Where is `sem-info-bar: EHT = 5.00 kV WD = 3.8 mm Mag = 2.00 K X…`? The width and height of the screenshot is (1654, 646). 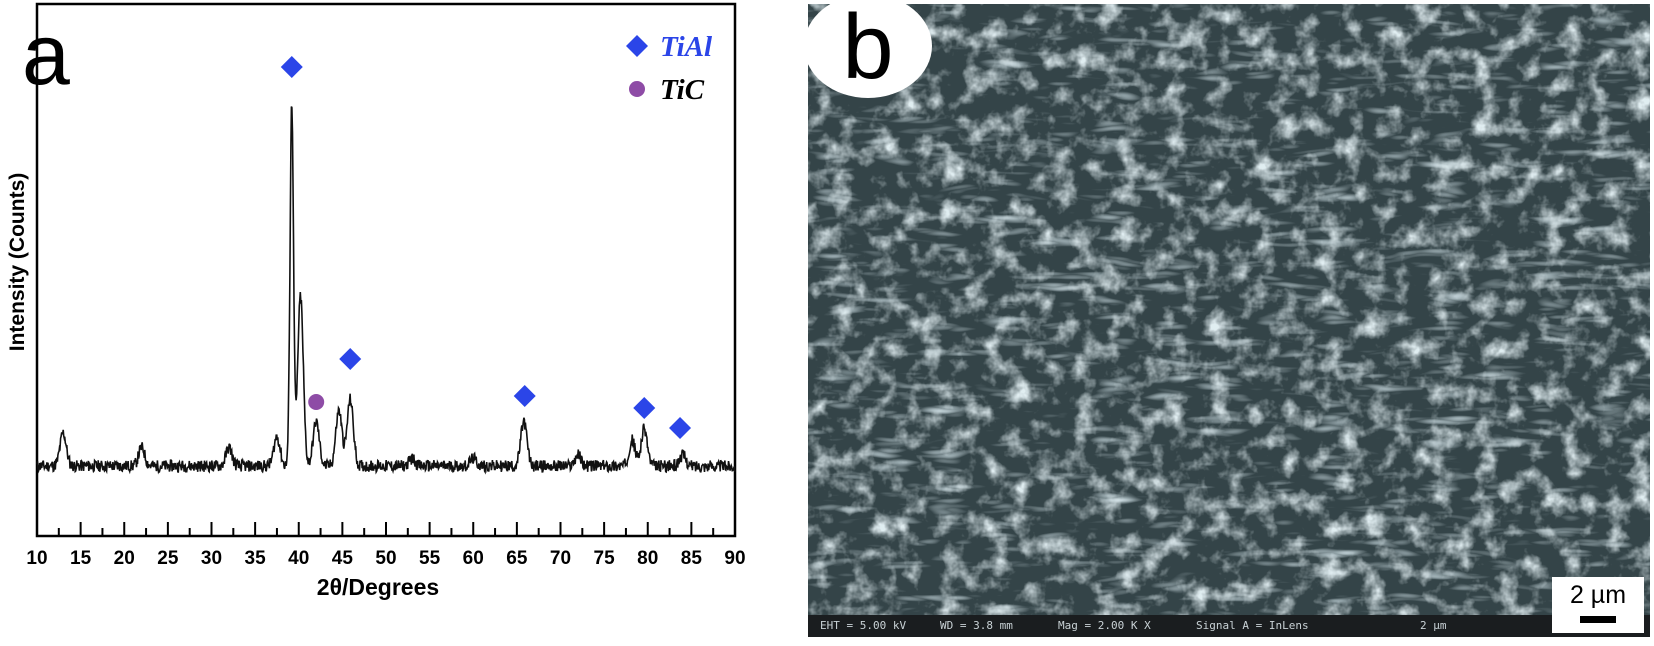 sem-info-bar: EHT = 5.00 kV WD = 3.8 mm Mag = 2.00 K X… is located at coordinates (1229, 626).